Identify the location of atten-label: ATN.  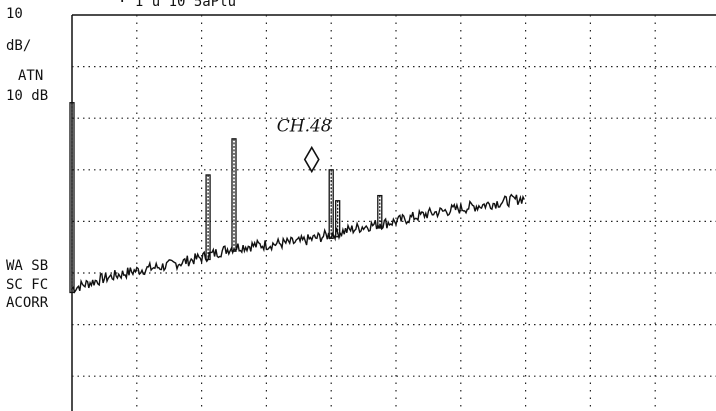
(30, 76).